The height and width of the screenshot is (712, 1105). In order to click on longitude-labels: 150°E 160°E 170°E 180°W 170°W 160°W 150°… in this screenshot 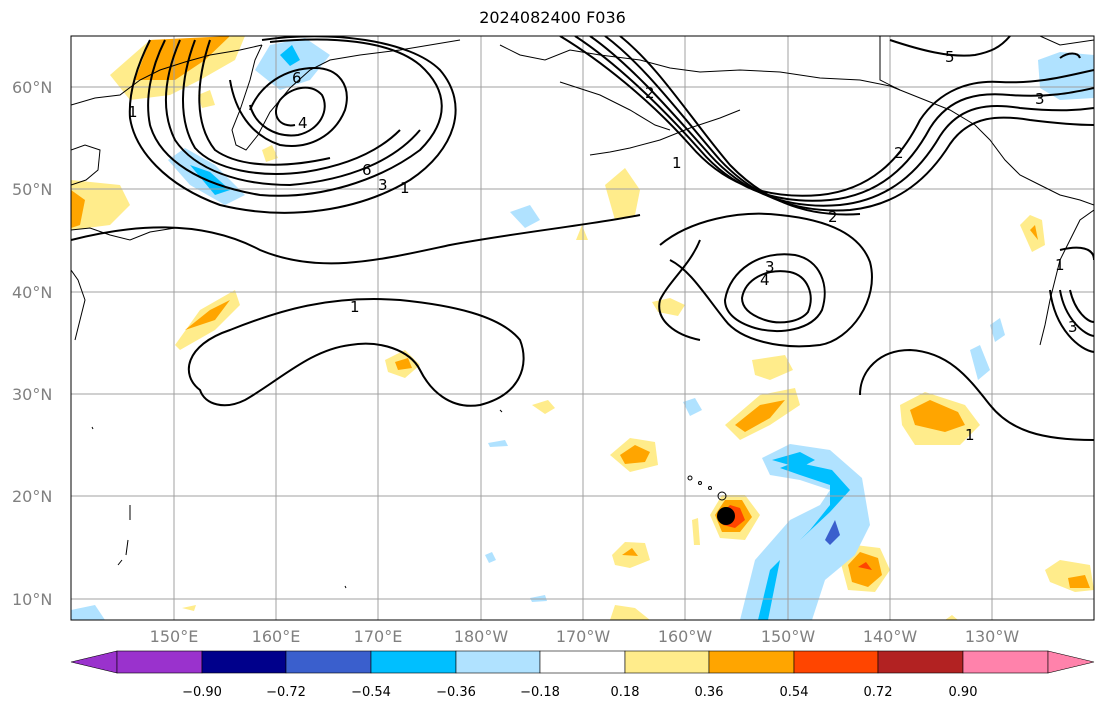, I will do `click(585, 636)`.